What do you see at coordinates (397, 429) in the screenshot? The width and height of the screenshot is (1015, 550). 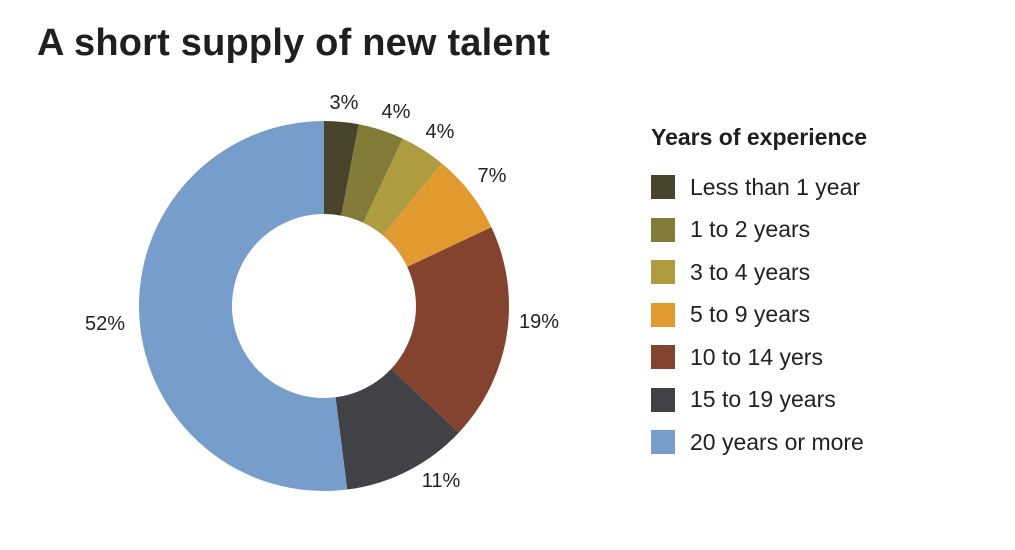 I see `donut-slice-15-to-19-years` at bounding box center [397, 429].